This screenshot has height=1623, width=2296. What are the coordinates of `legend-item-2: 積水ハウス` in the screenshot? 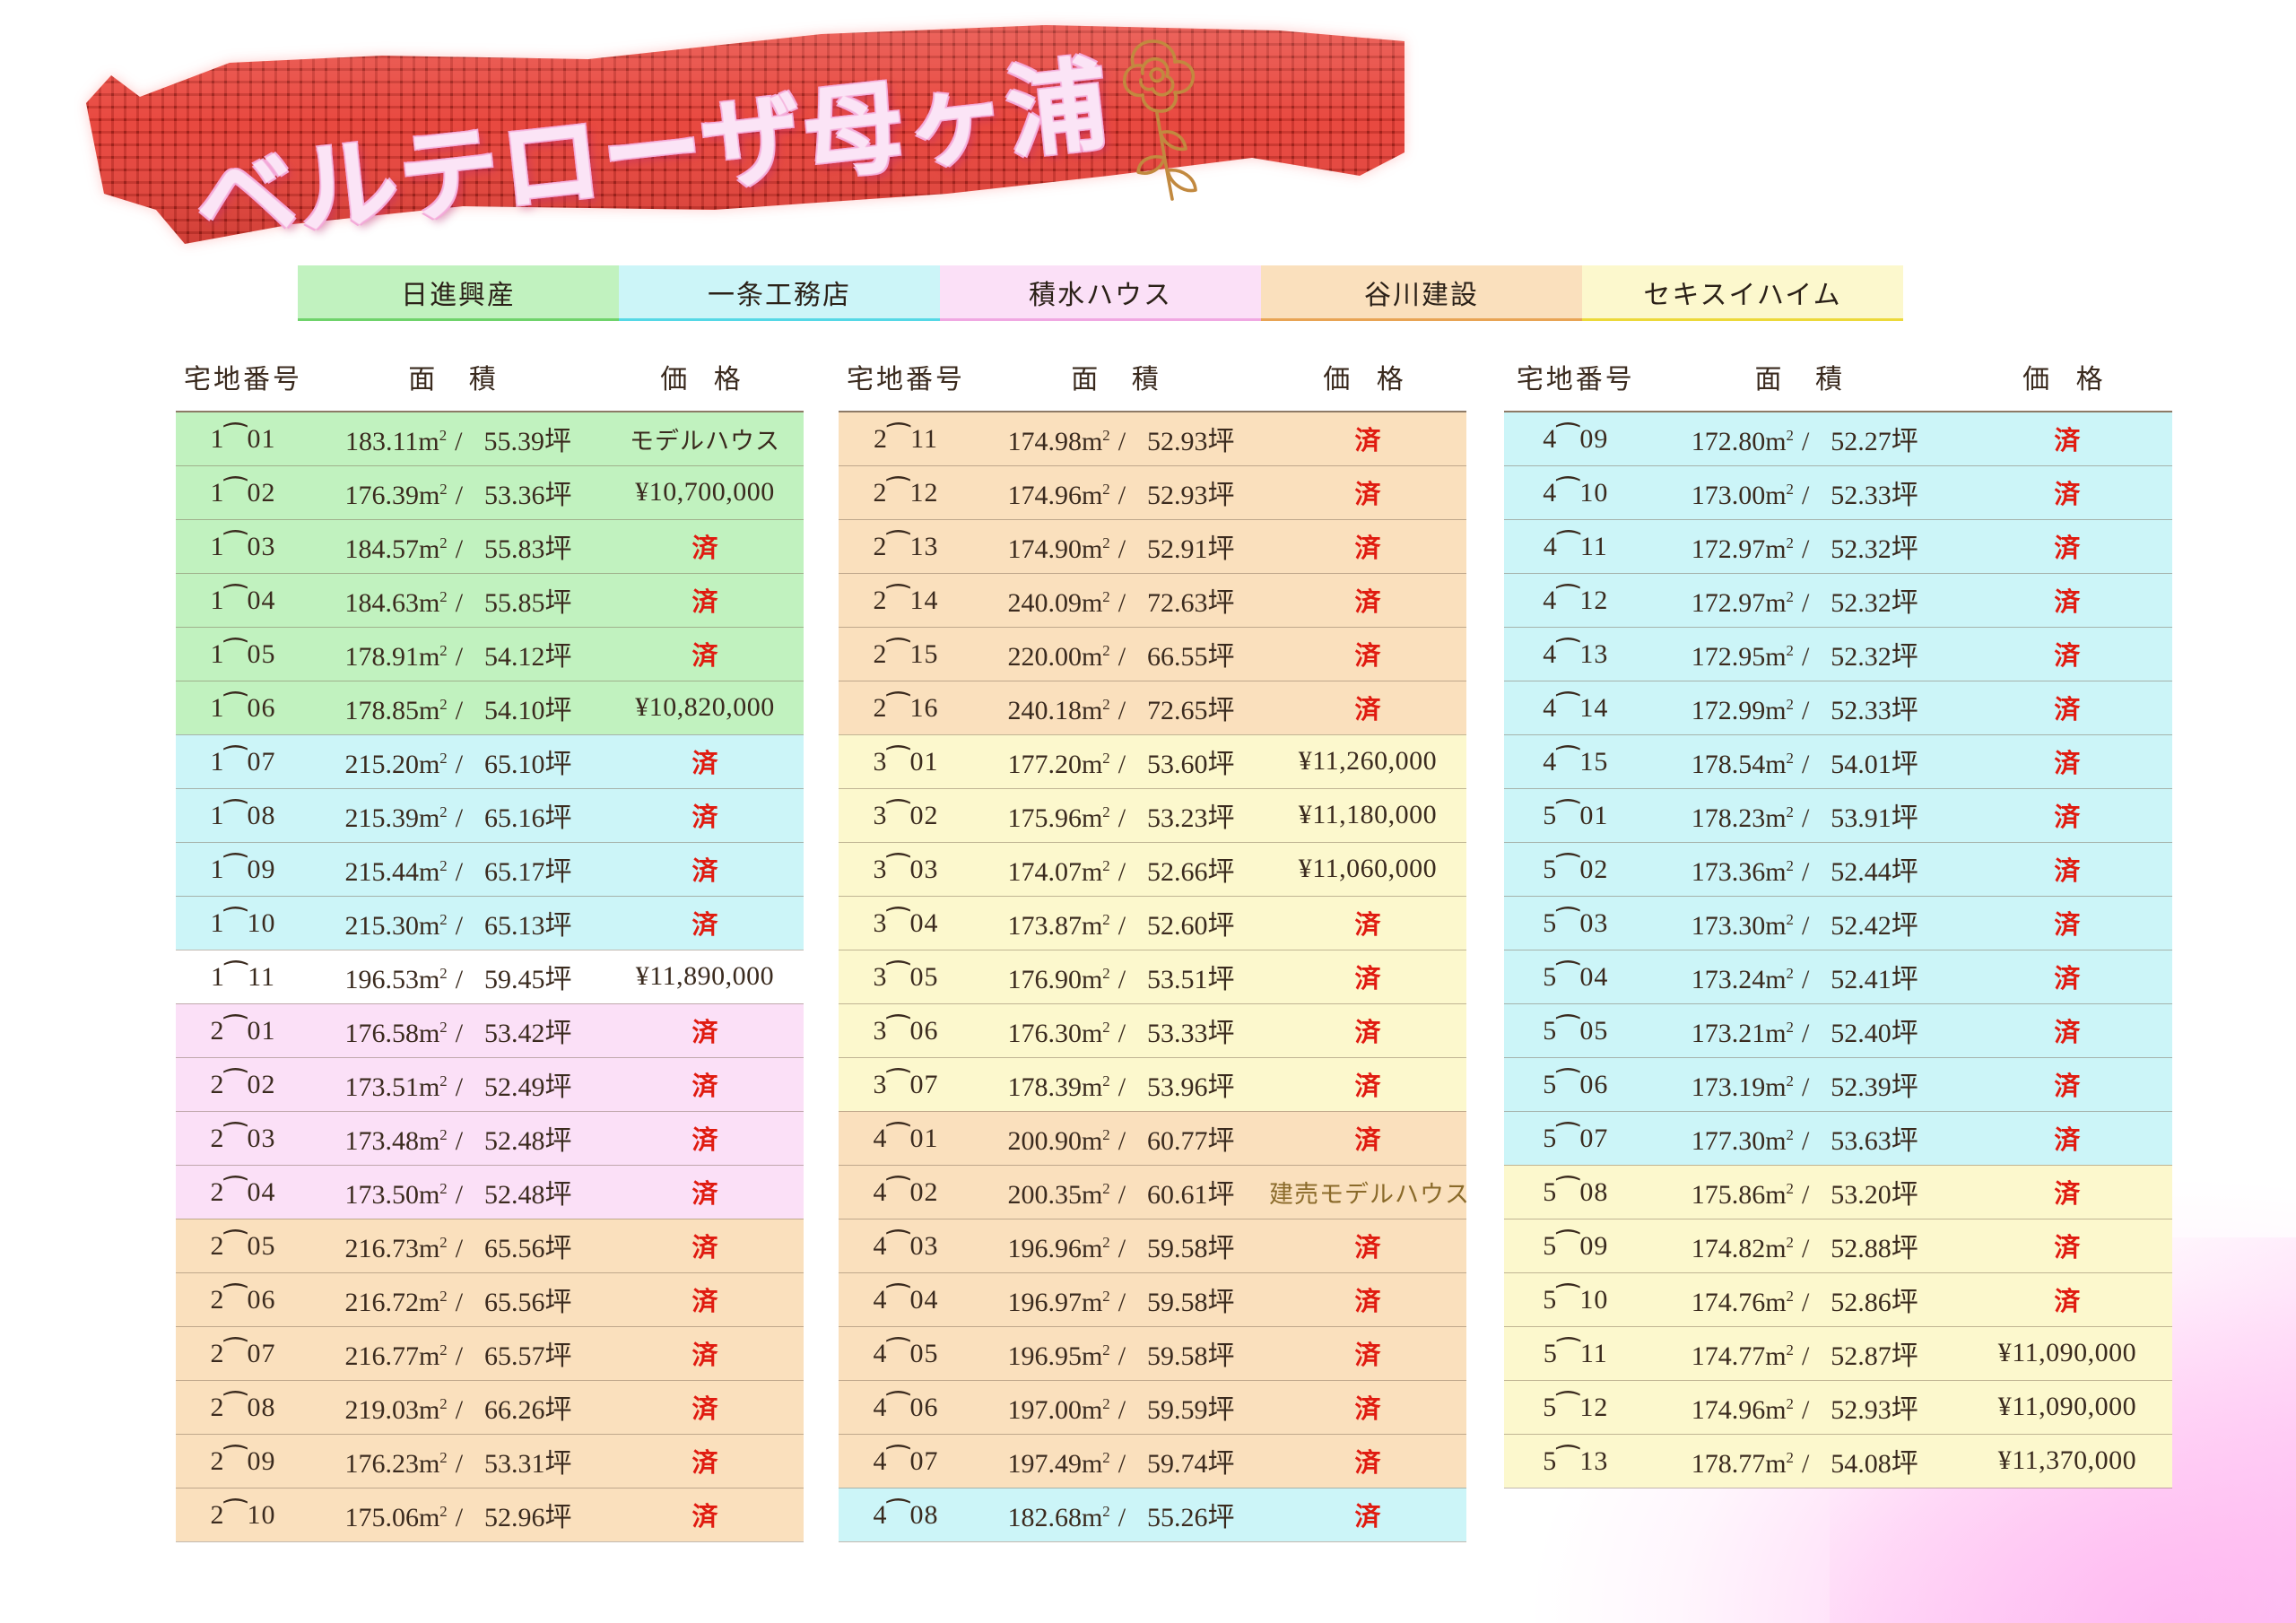 It's located at (1100, 293).